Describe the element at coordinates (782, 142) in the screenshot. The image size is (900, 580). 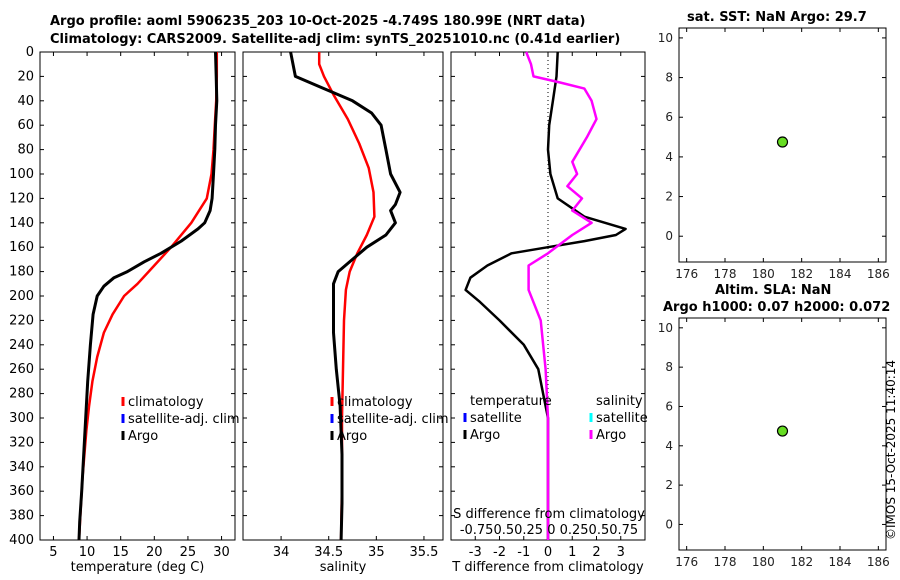
I see `sst-point` at that location.